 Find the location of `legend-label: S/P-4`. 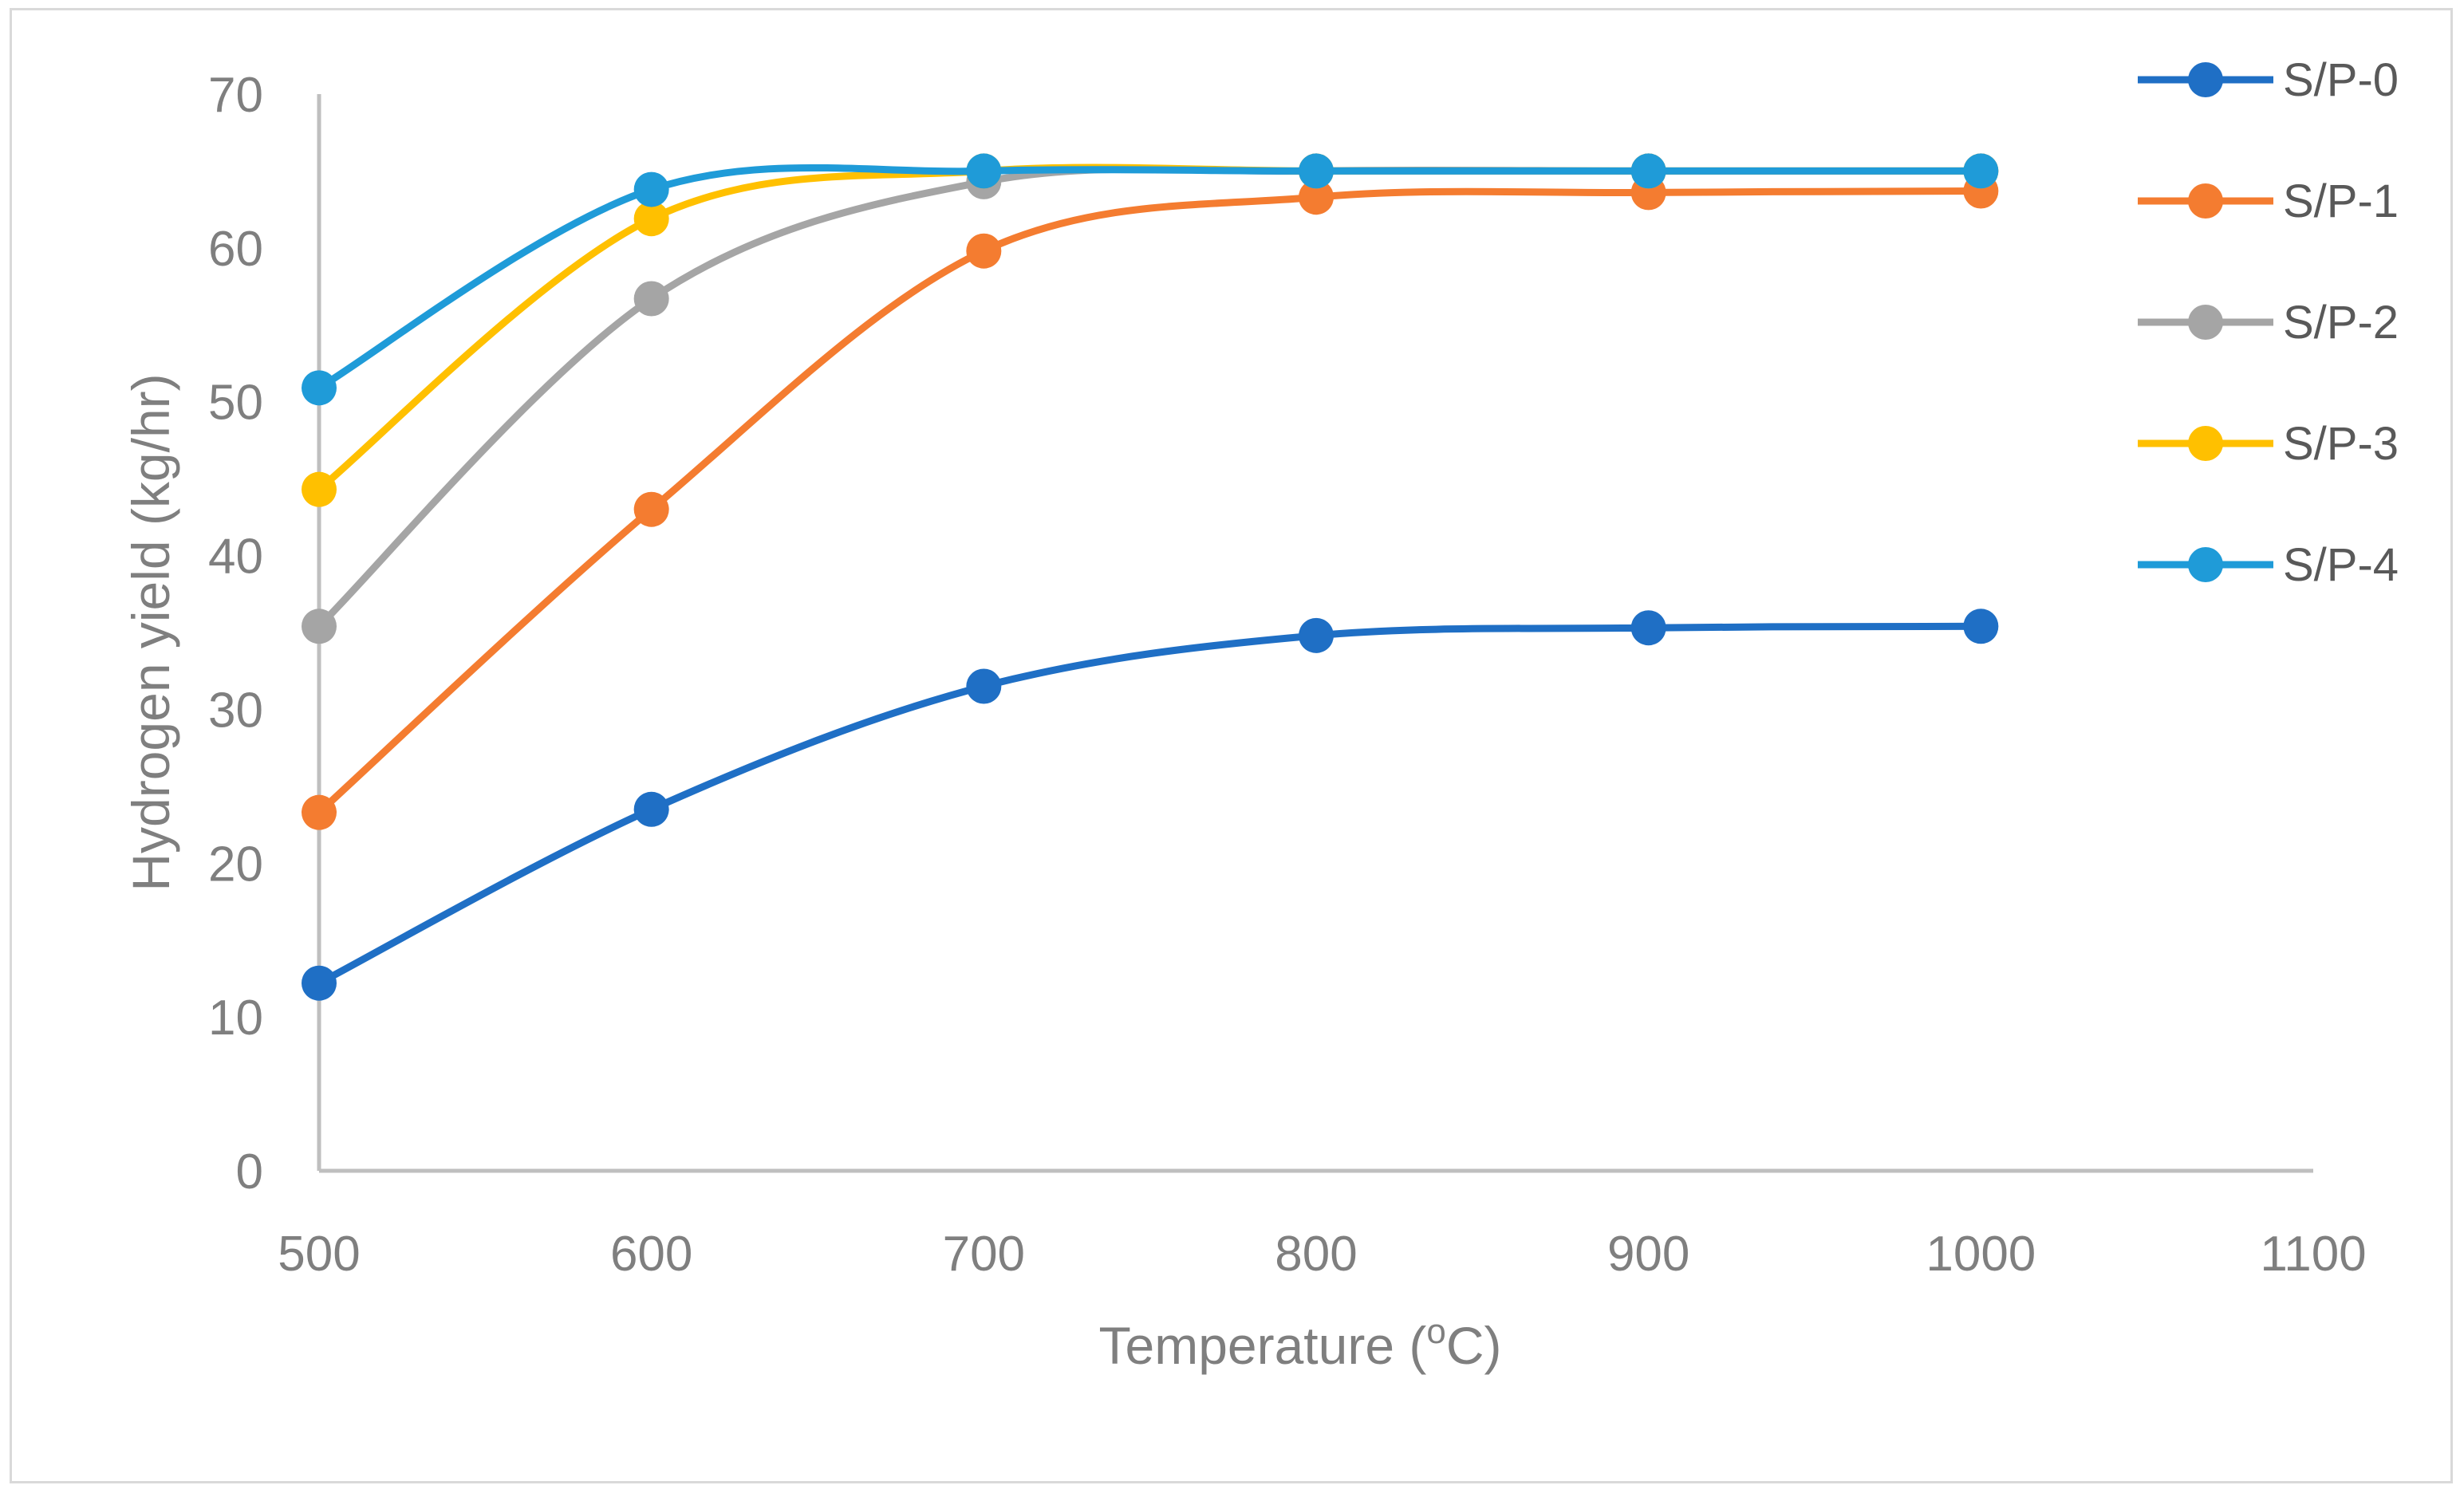

legend-label: S/P-4 is located at coordinates (2341, 565).